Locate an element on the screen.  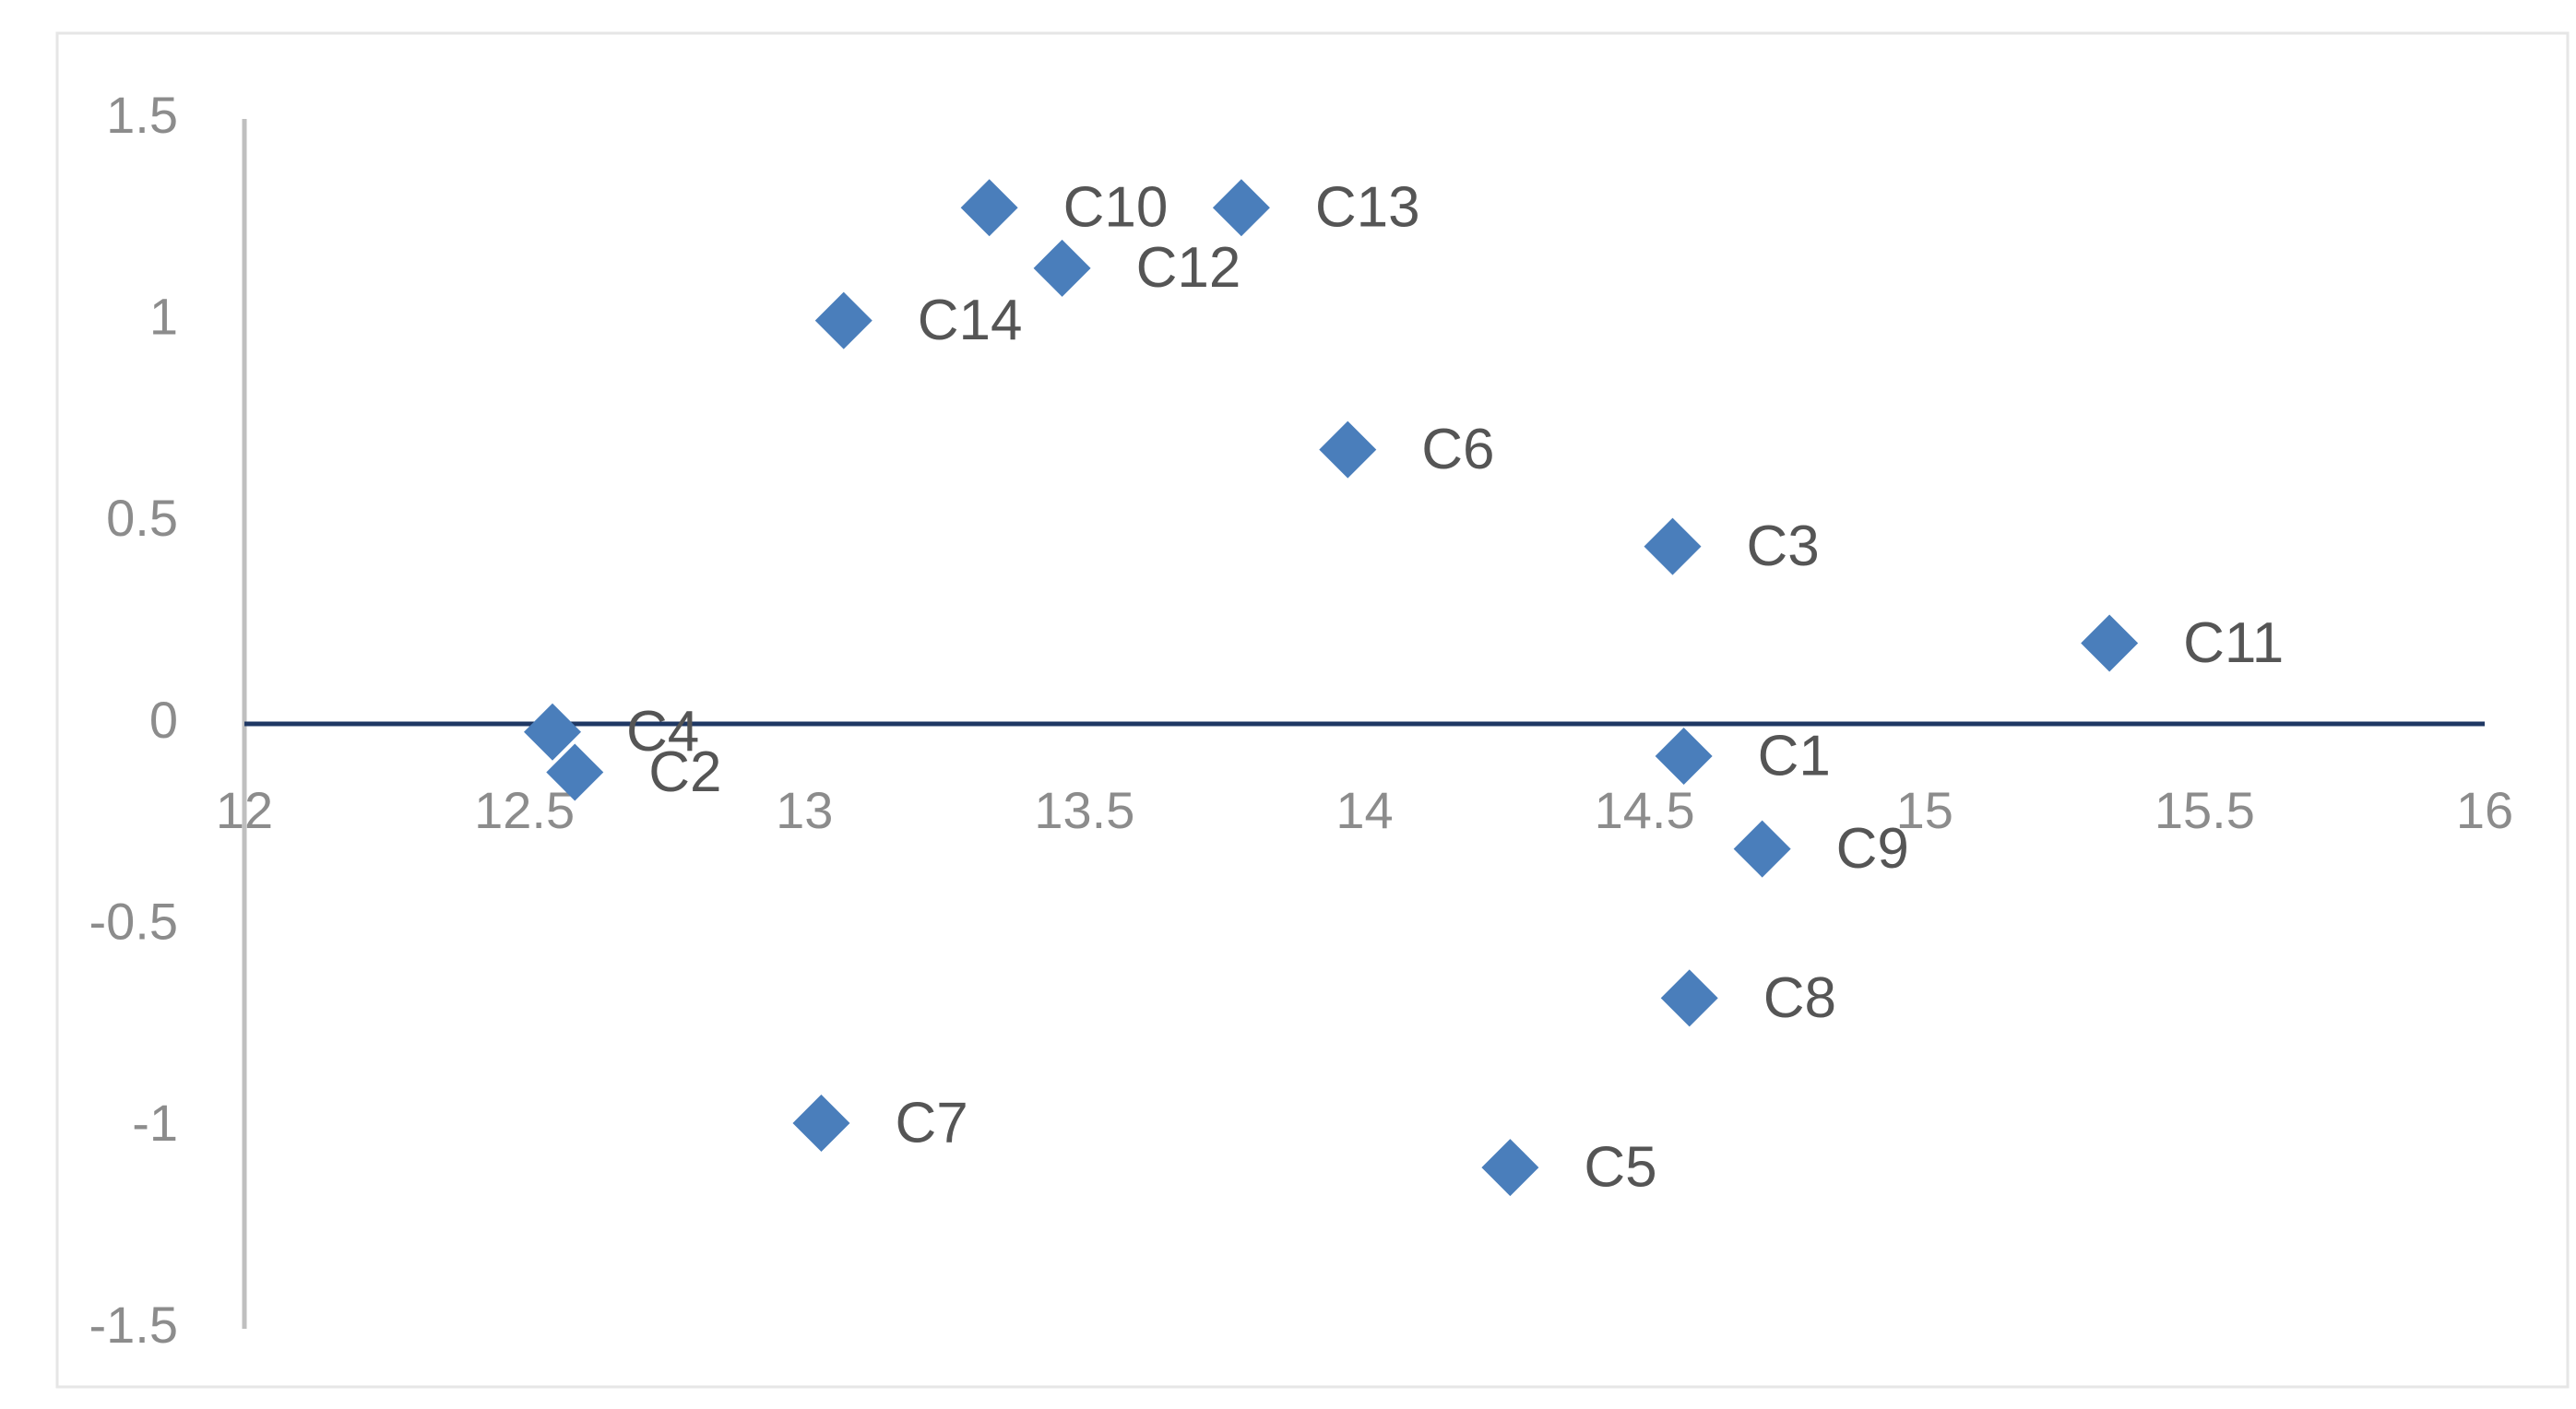
point-label: C4 is located at coordinates (662, 732).